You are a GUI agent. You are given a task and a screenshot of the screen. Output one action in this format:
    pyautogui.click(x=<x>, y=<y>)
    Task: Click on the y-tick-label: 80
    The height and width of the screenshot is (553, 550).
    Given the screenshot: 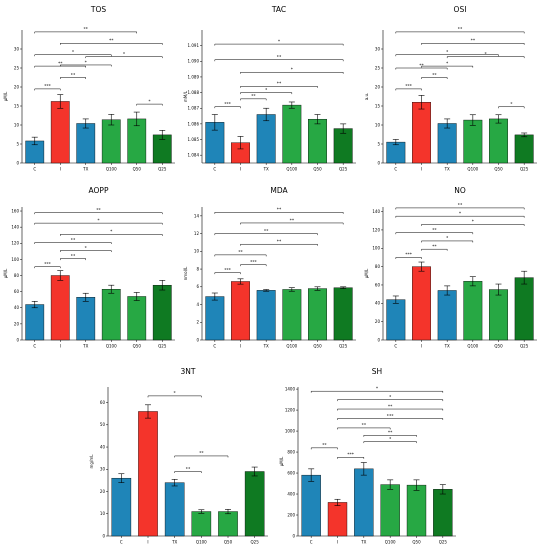 What is the action you would take?
    pyautogui.click(x=378, y=266)
    